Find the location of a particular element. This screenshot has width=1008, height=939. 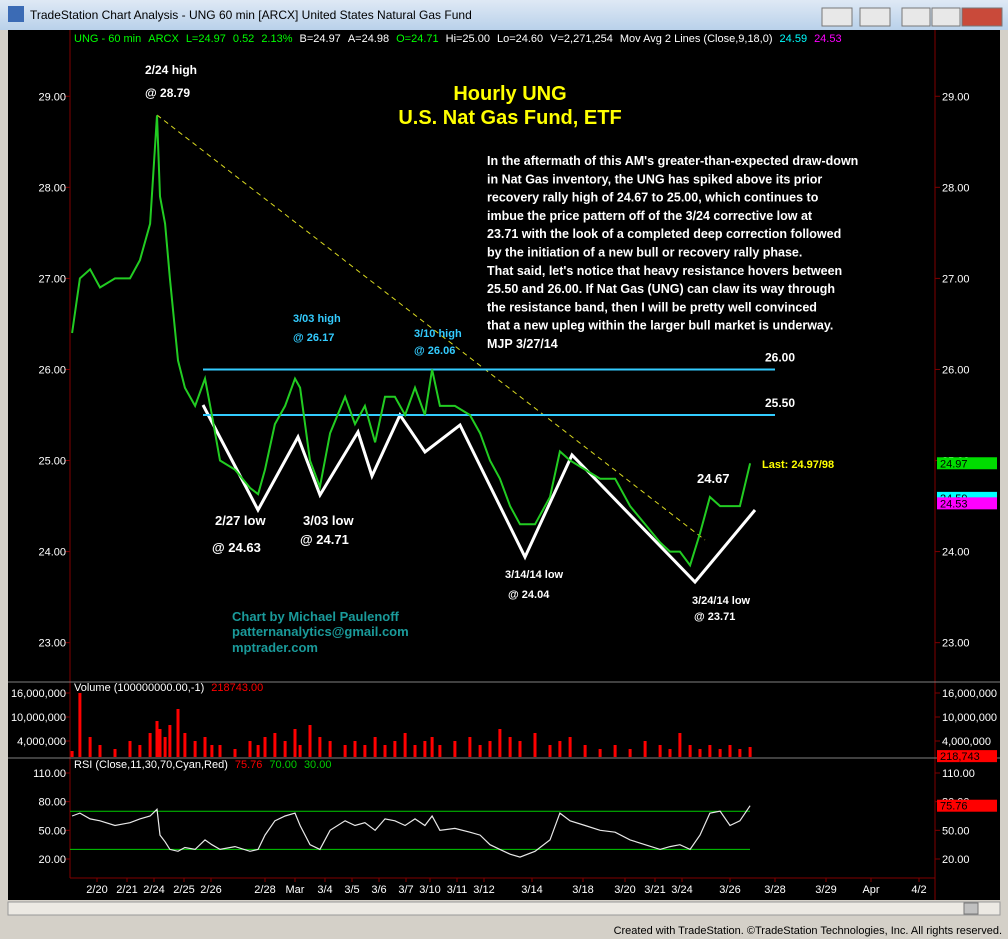

header-item: Hi=25.00 is located at coordinates (468, 39).